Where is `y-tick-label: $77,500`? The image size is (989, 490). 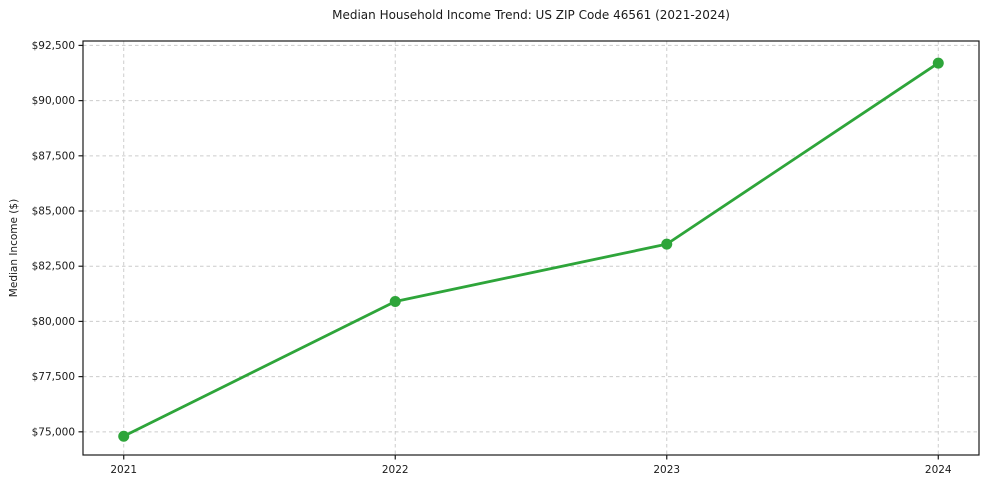 y-tick-label: $77,500 is located at coordinates (53, 377).